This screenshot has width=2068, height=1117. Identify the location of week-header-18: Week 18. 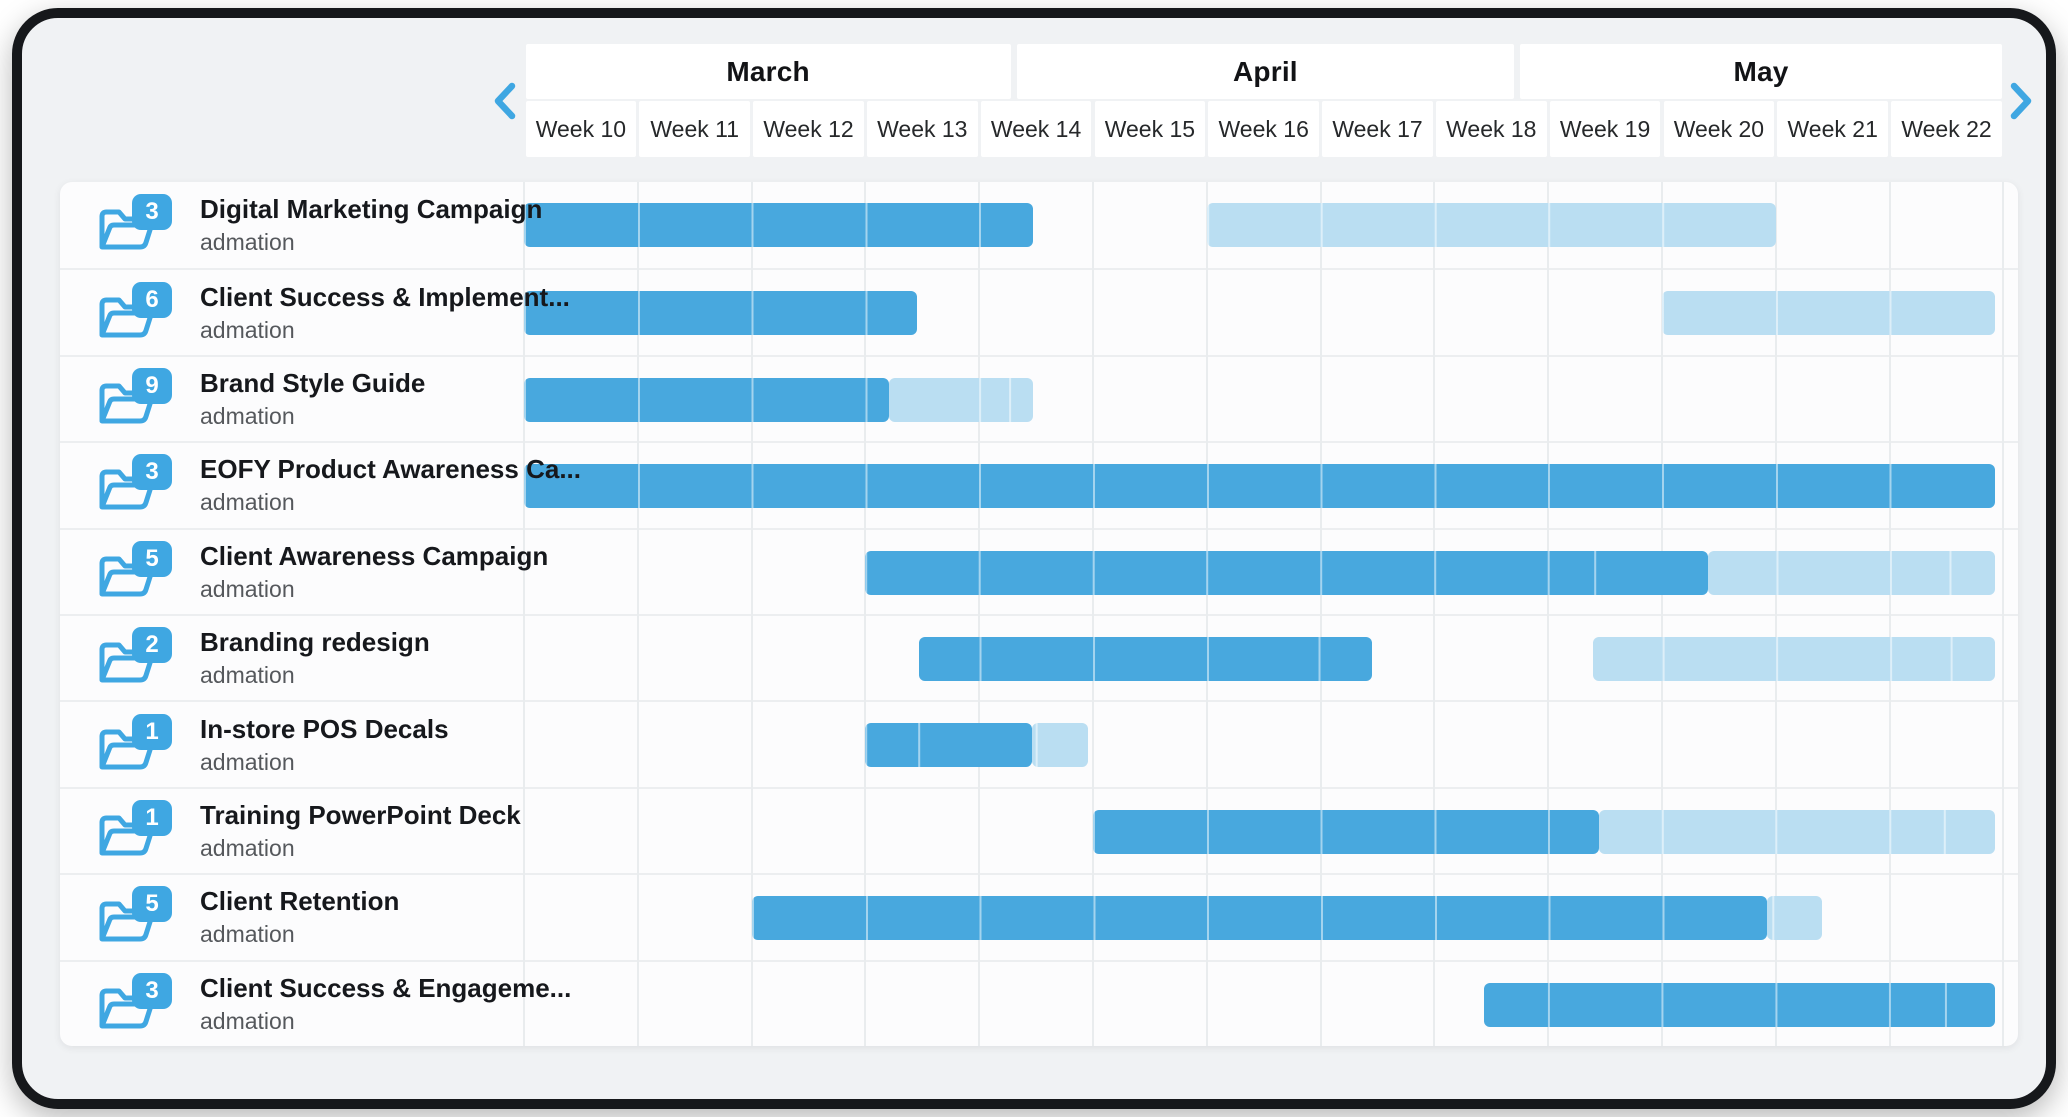
(1491, 129).